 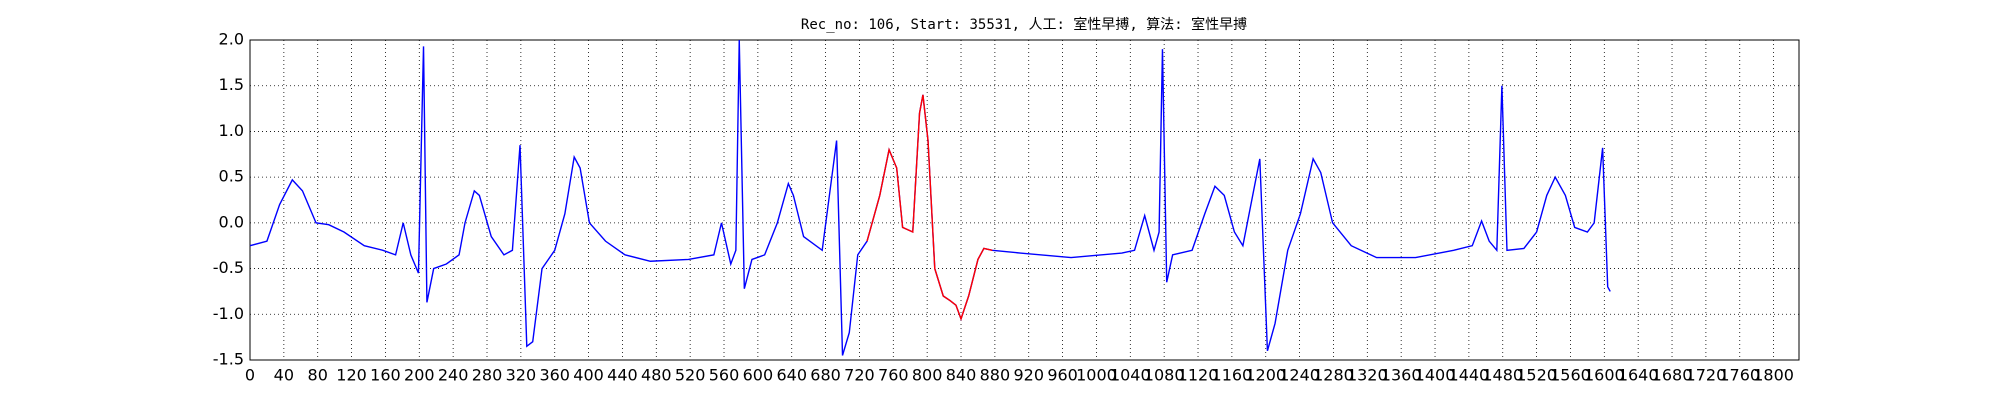 I want to click on x-tick-label: 800, so click(x=927, y=375).